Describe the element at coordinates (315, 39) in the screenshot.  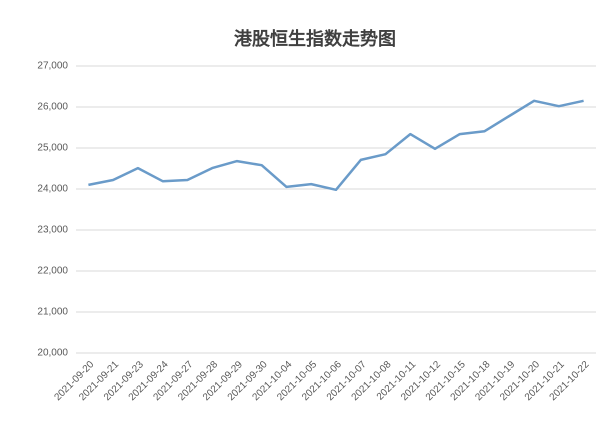
I see `chart-title: 港股恒生指数走势图` at that location.